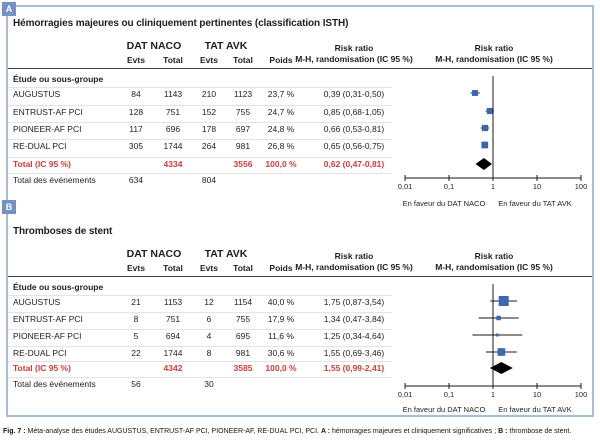  Describe the element at coordinates (354, 129) in the screenshot. I see `risk-ratio-value: 0,66 (0,53-0,81)` at that location.